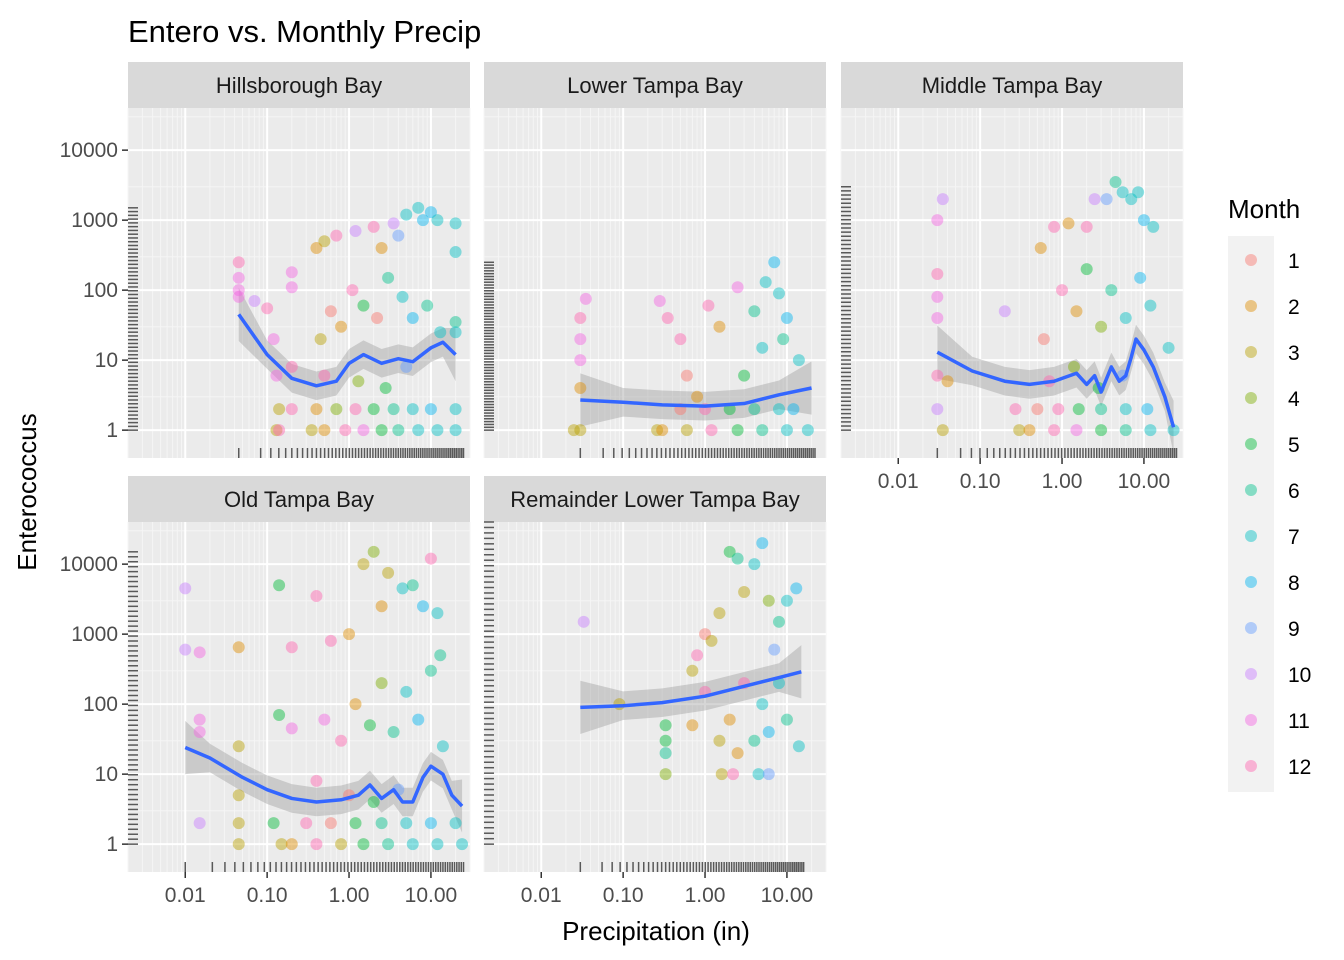  Describe the element at coordinates (1299, 675) in the screenshot. I see `legend-label-month-10: 10` at that location.